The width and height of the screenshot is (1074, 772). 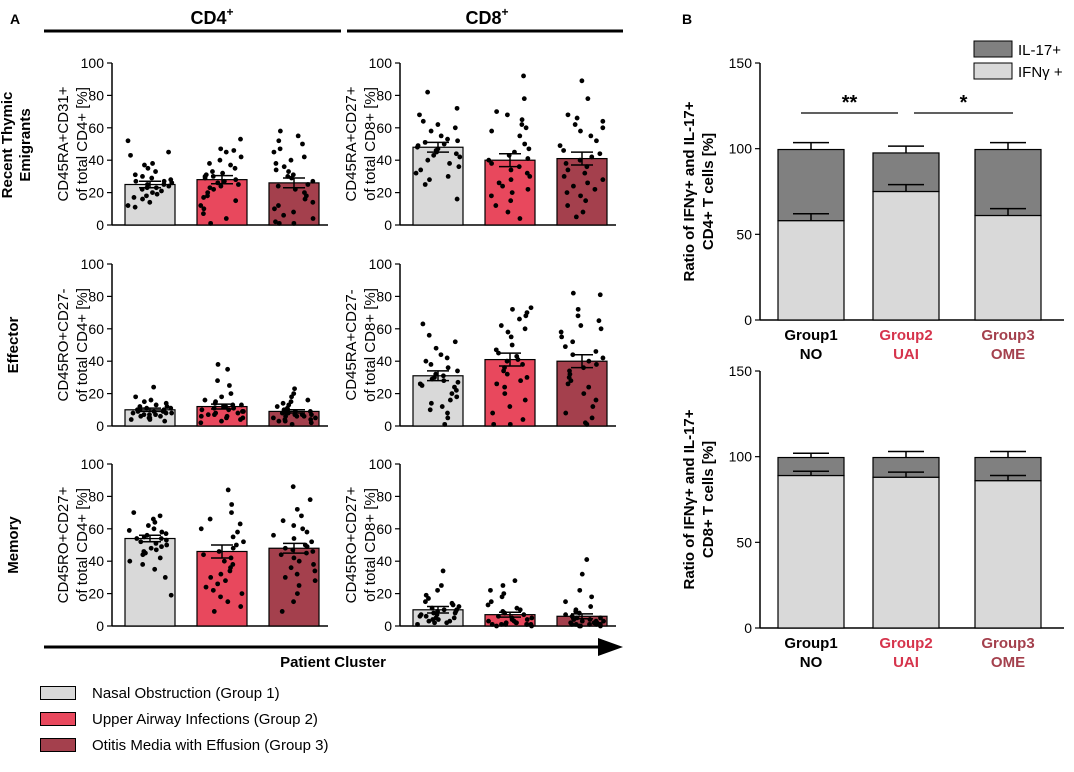 What do you see at coordinates (73, 143) in the screenshot?
I see `a-rte-cd4-ylabel: CD45RA+CD31+ of total CD4+ [%]` at bounding box center [73, 143].